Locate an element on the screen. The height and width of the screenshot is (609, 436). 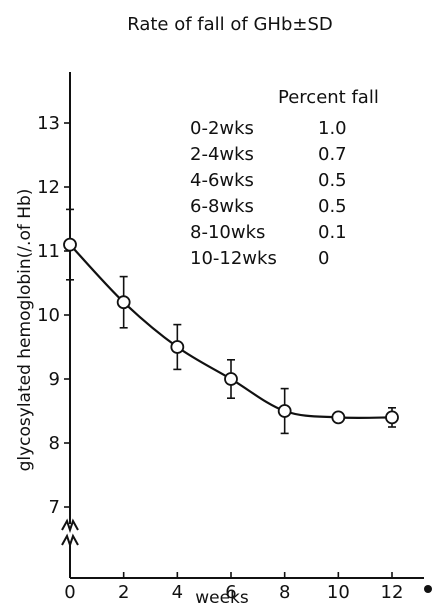
y-axis-break-mark-lower is located at coordinates (70, 541).